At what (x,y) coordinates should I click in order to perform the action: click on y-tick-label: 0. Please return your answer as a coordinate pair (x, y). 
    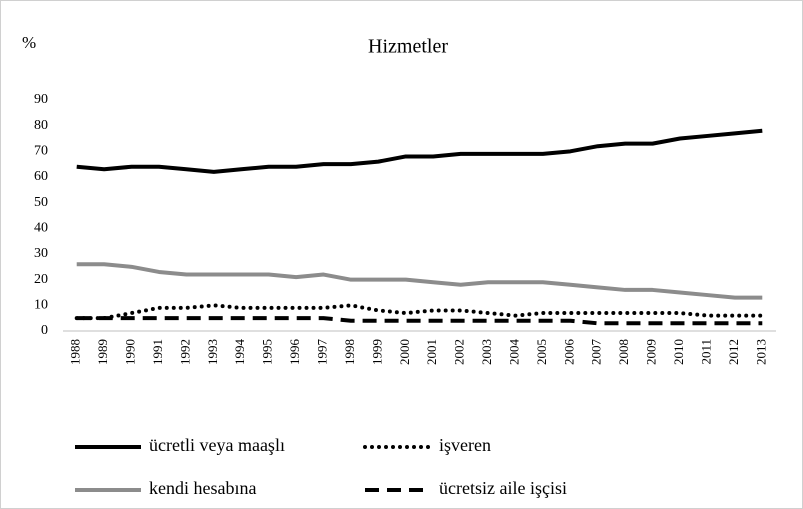
    Looking at the image, I should click on (44, 330).